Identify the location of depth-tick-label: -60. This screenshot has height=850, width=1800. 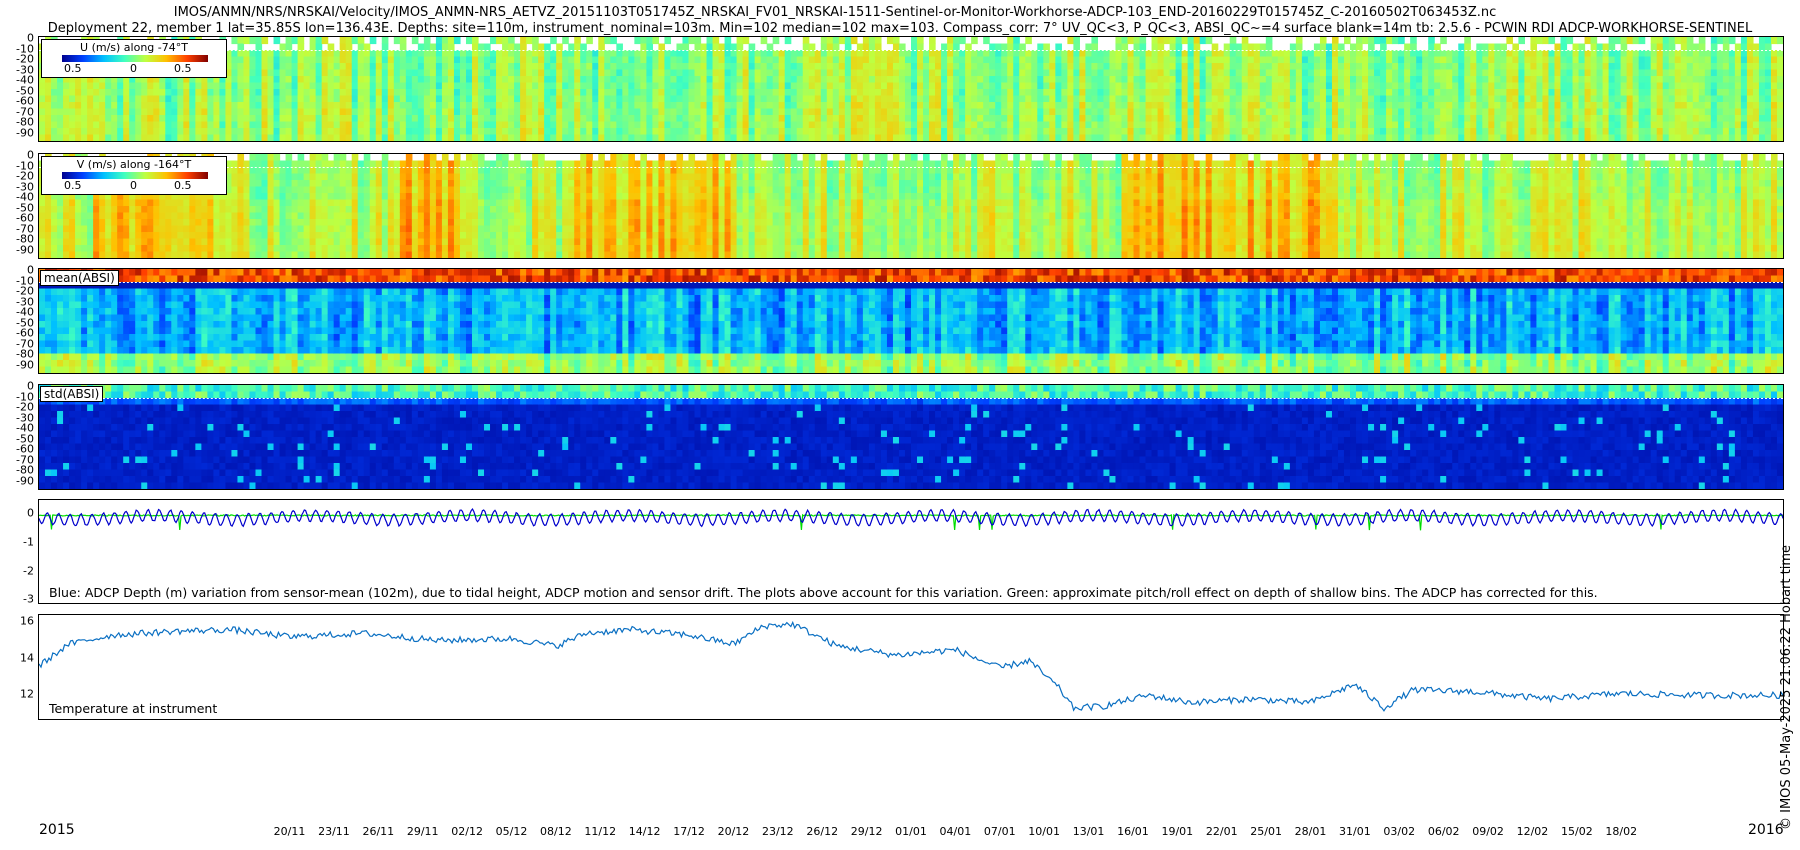
(25, 218).